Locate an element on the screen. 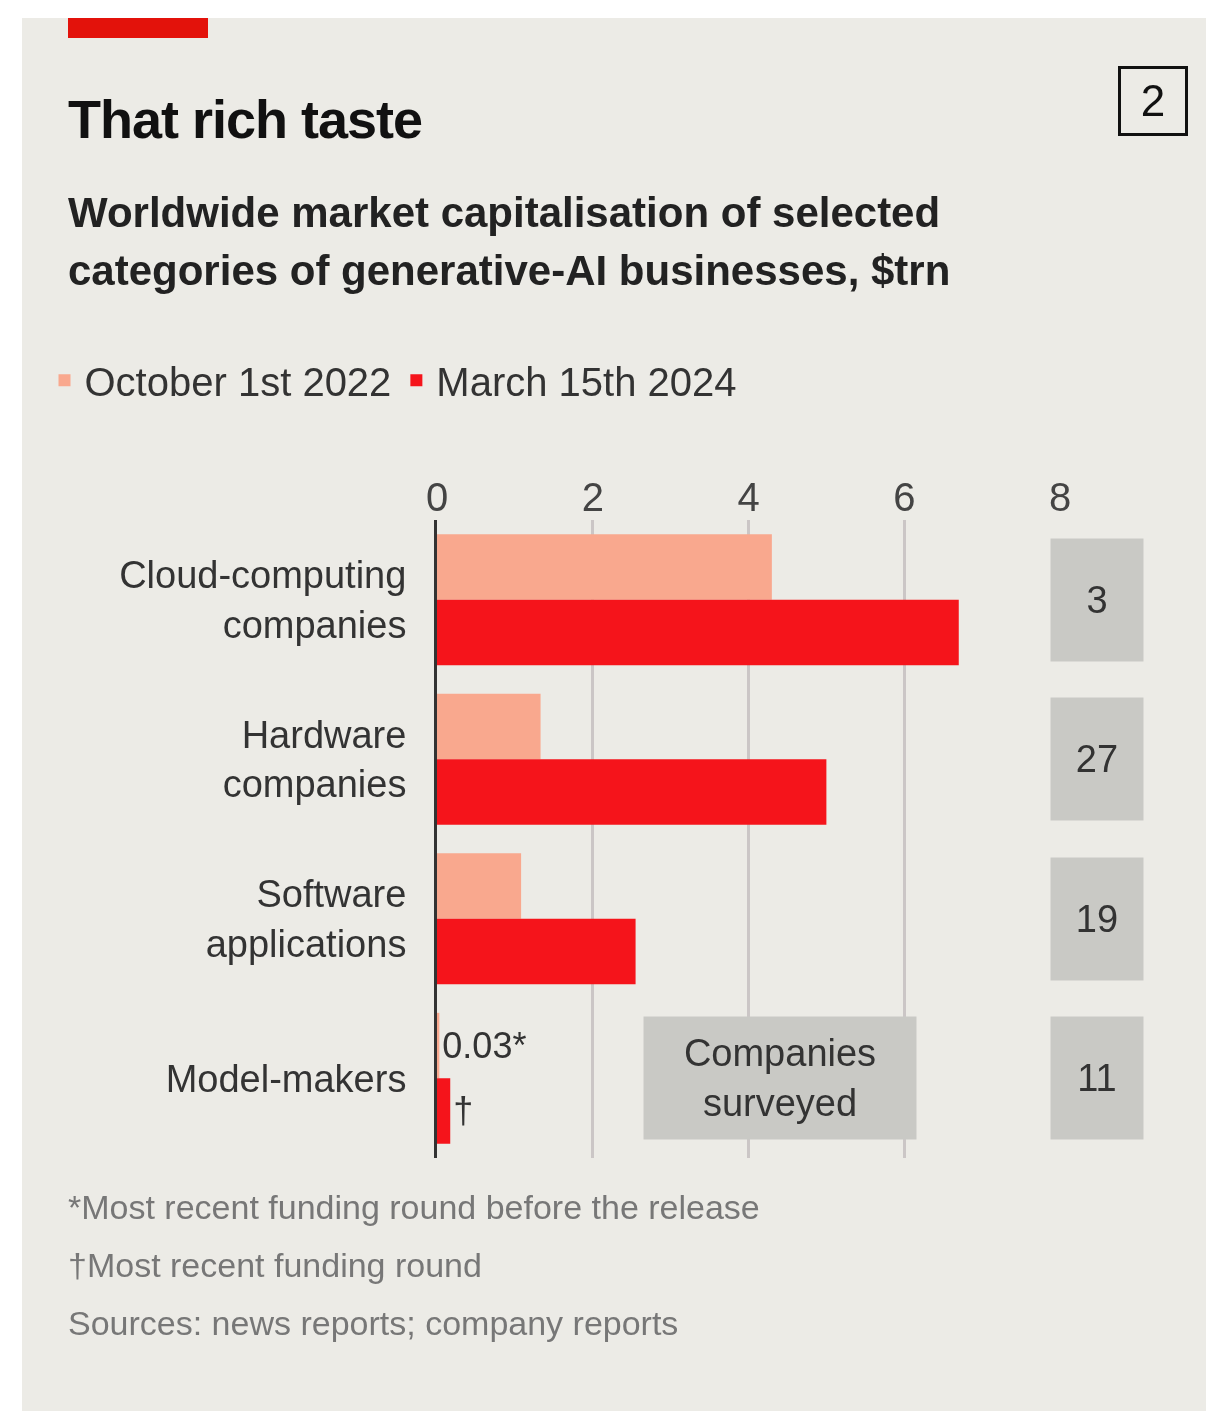 This screenshot has width=1206, height=1411. y-tick-label: Software applications is located at coordinates (306, 919).